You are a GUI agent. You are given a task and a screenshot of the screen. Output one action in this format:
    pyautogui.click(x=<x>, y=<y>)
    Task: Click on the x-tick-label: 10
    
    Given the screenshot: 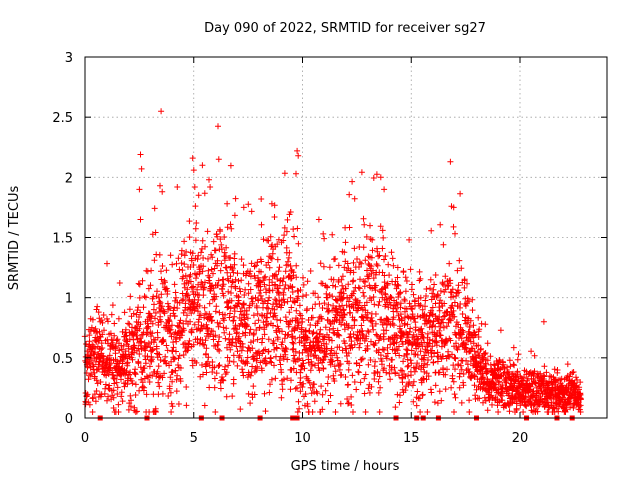 What is the action you would take?
    pyautogui.click(x=302, y=438)
    